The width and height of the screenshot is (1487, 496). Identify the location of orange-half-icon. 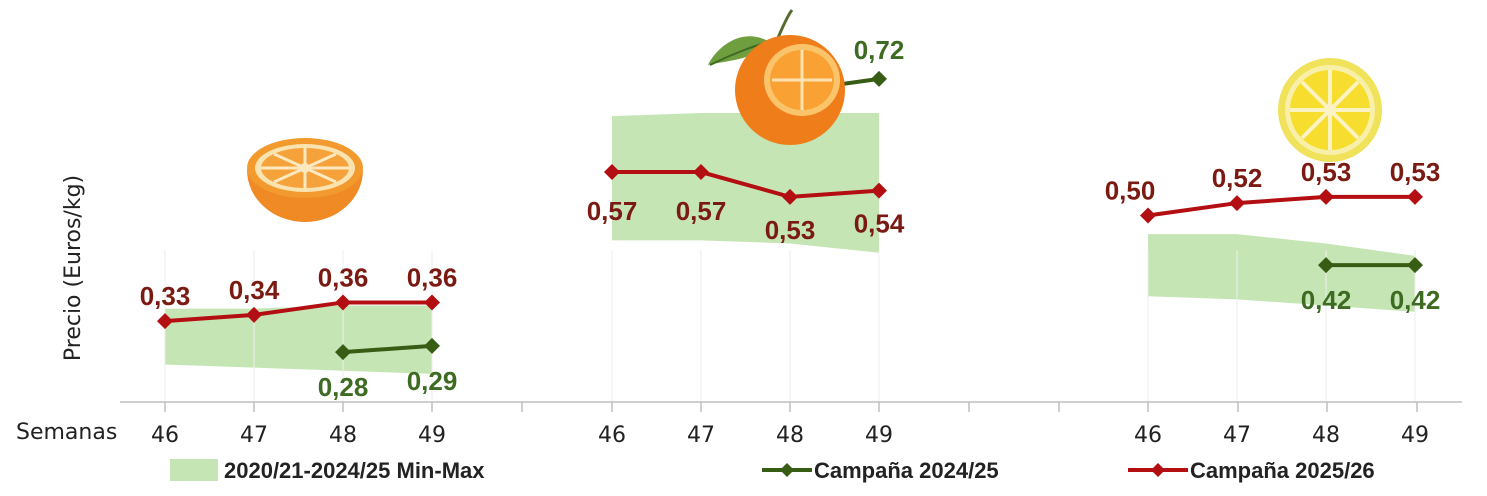
(305, 180).